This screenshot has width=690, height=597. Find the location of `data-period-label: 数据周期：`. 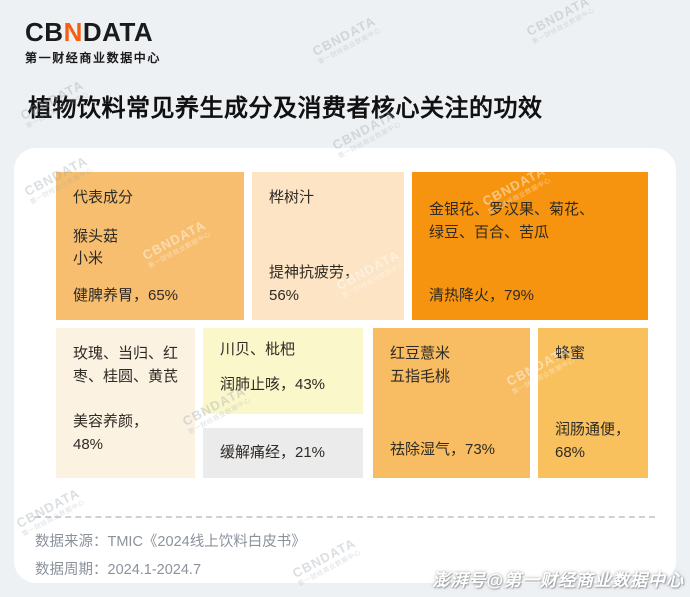

data-period-label: 数据周期： is located at coordinates (71, 570).